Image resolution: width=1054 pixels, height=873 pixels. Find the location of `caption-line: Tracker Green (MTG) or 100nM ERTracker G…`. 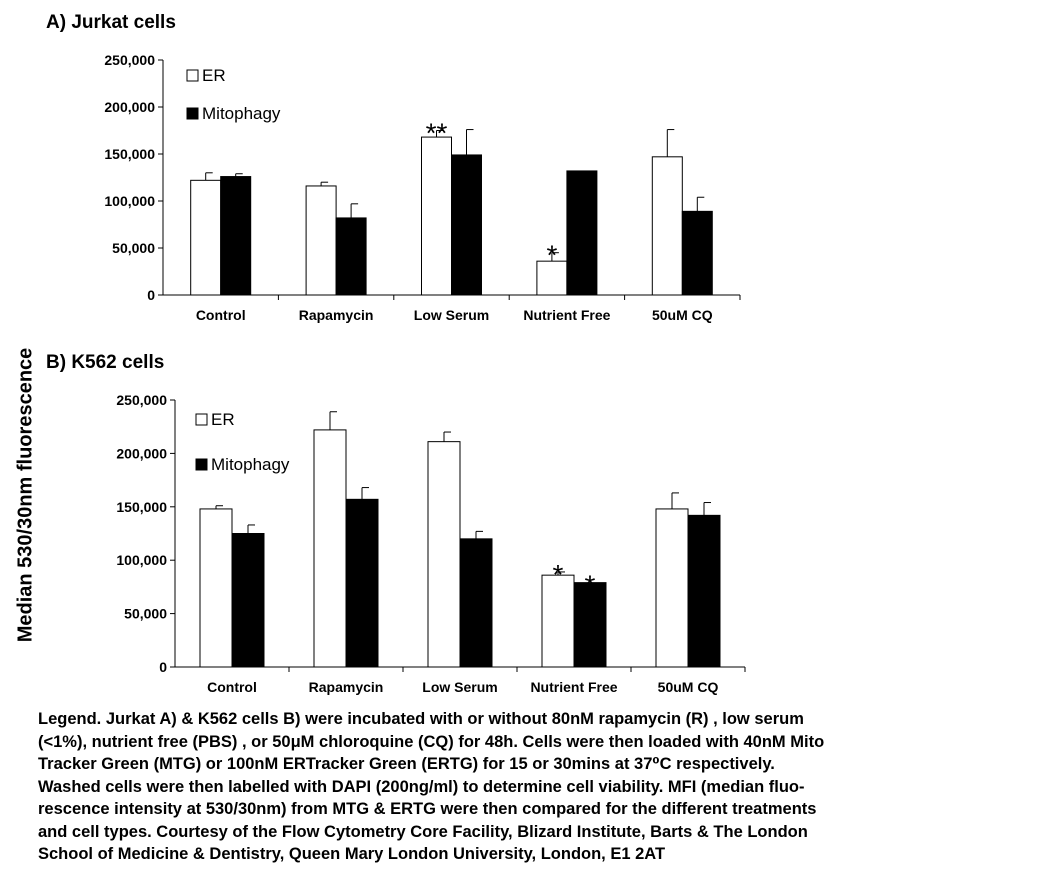

caption-line: Tracker Green (MTG) or 100nM ERTracker G… is located at coordinates (406, 764).